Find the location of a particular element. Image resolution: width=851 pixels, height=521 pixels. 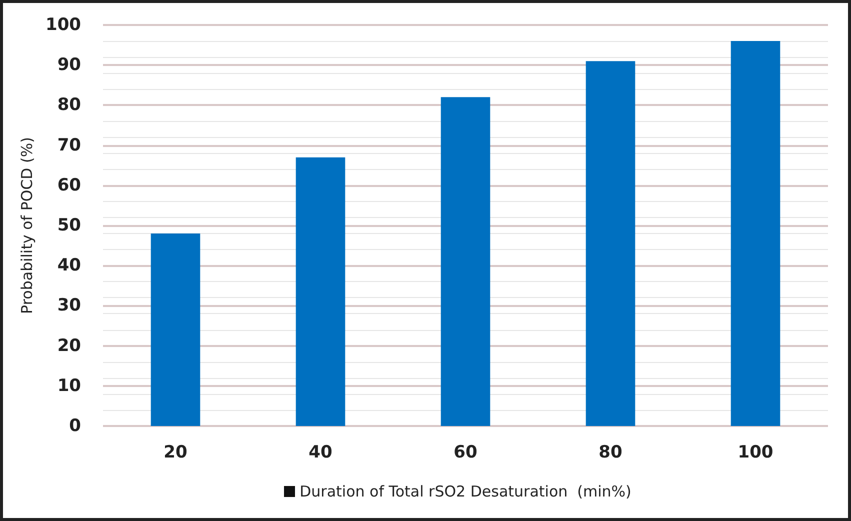

y-tick-label: 40 is located at coordinates (69, 266).